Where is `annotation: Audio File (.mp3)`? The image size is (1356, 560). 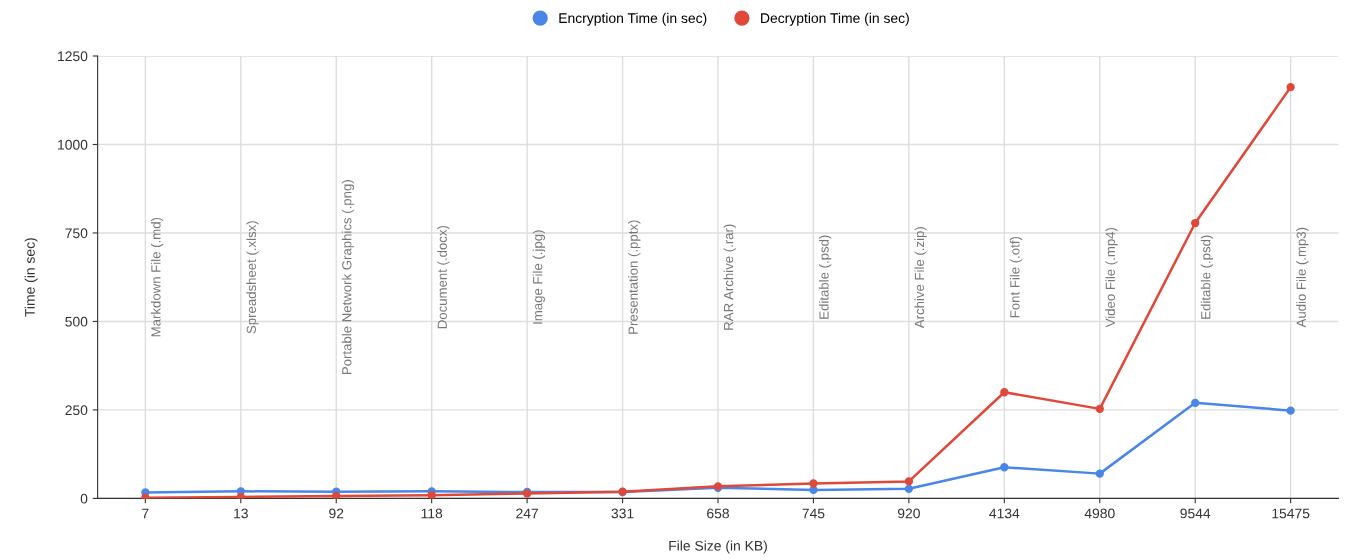
annotation: Audio File (.mp3) is located at coordinates (1302, 277).